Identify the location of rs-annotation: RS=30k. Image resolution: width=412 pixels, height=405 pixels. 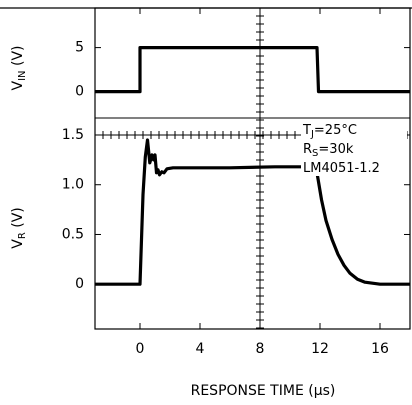
(328, 151).